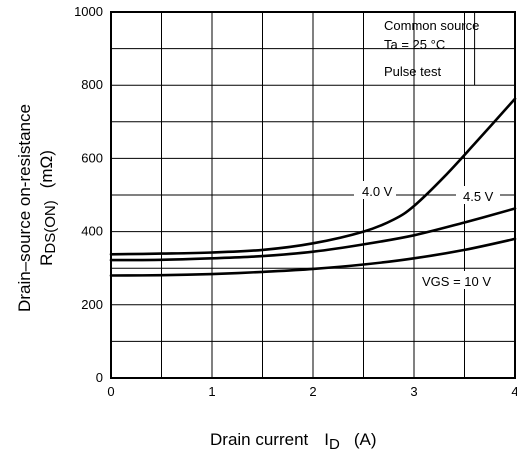 The width and height of the screenshot is (517, 455). Describe the element at coordinates (456, 281) in the screenshot. I see `series-label-10v: VGS = 10 V` at that location.